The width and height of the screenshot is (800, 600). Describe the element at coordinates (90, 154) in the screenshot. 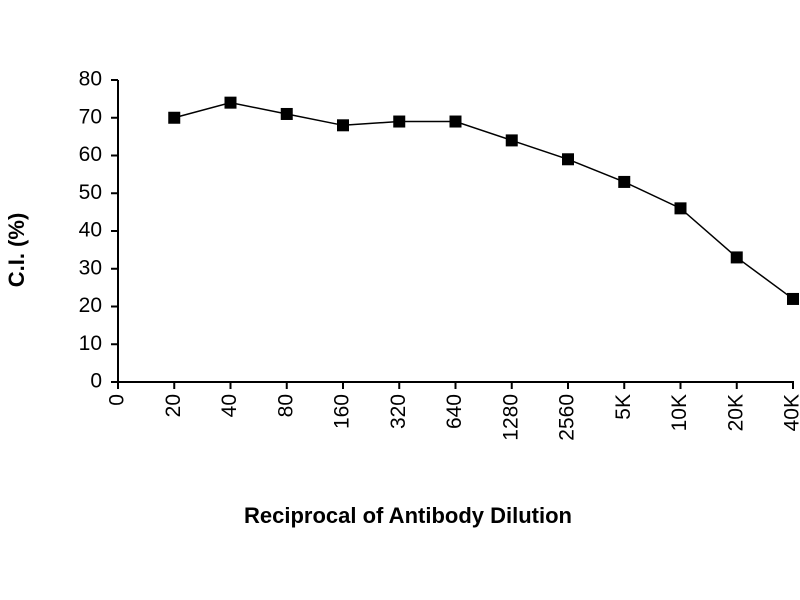

I see `y-tick-label: 60` at that location.